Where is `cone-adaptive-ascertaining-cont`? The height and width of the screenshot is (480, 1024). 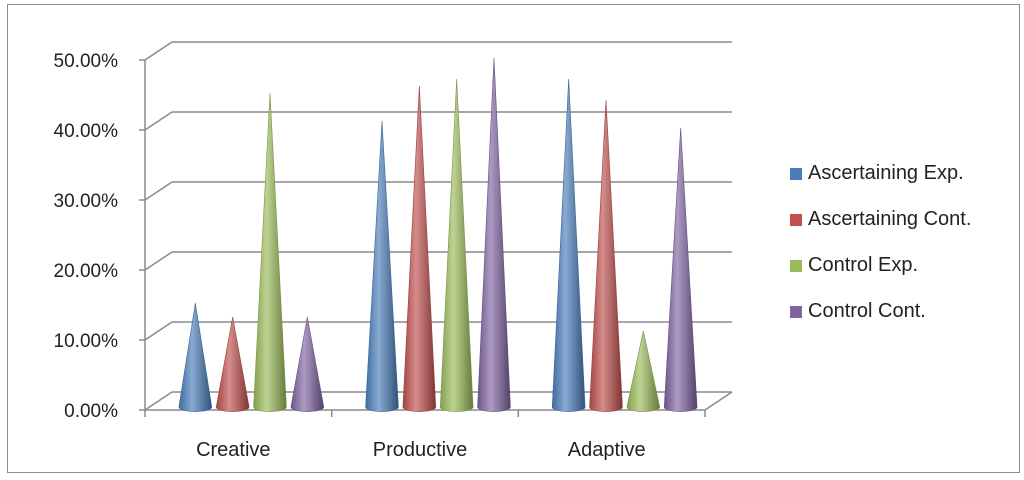 cone-adaptive-ascertaining-cont is located at coordinates (606, 255).